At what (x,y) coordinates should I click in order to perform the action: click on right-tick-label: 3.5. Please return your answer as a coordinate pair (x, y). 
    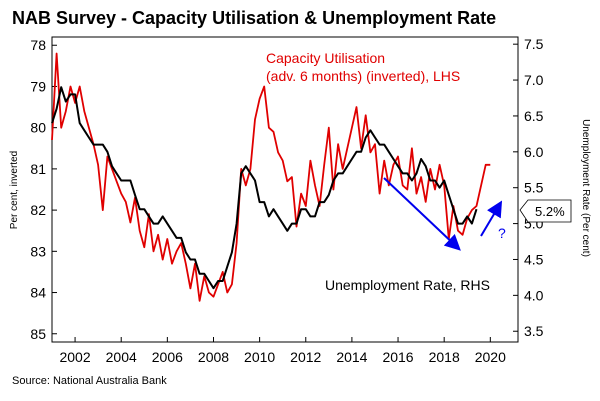
    Looking at the image, I should click on (534, 331).